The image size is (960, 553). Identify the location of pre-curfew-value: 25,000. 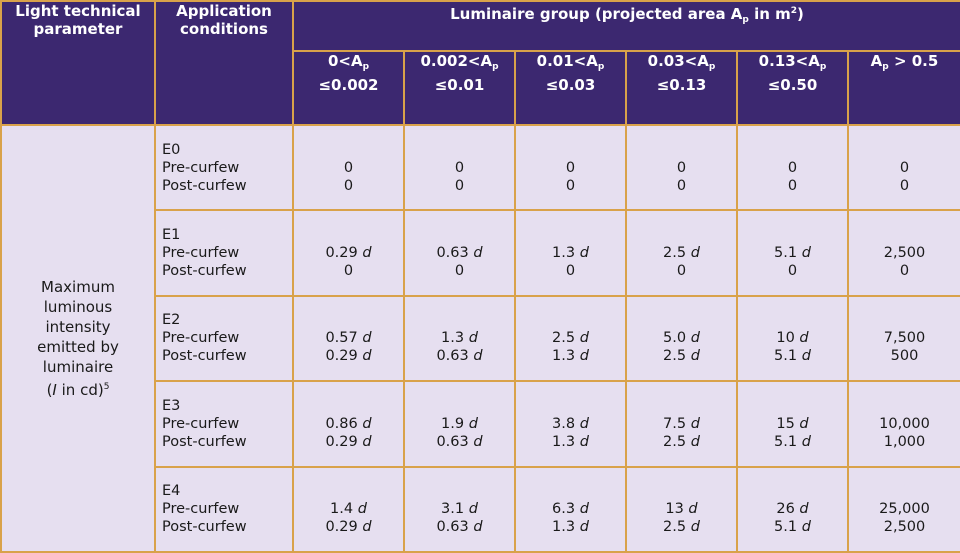
(904, 509).